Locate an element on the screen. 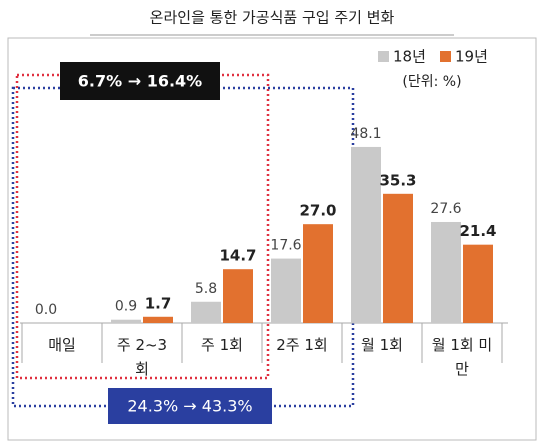 The height and width of the screenshot is (447, 544). x-tick-label: 주 1회 is located at coordinates (222, 345).